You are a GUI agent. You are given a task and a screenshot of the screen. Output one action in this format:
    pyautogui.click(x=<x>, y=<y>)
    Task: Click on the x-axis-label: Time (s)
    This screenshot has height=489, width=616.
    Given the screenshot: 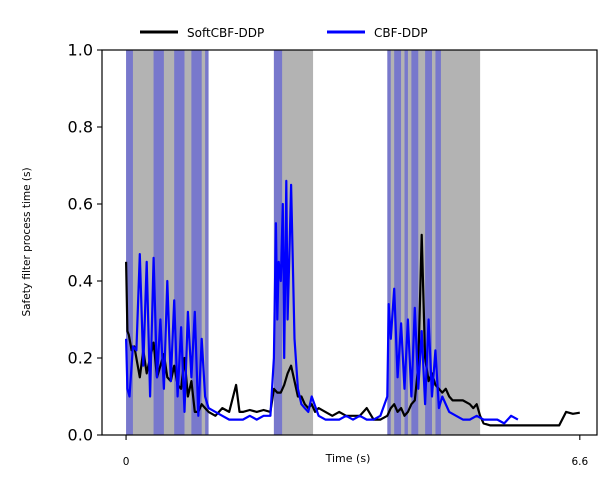 What is the action you would take?
    pyautogui.click(x=348, y=458)
    